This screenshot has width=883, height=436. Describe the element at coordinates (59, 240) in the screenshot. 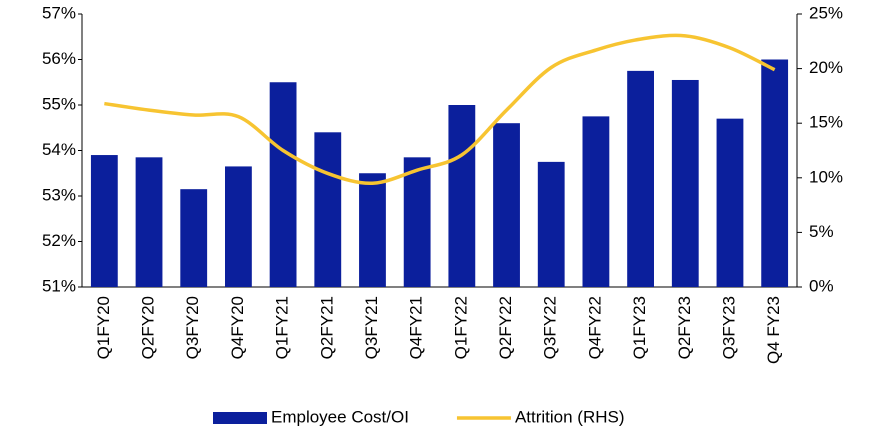

I see `y-tick-label: 52%` at that location.